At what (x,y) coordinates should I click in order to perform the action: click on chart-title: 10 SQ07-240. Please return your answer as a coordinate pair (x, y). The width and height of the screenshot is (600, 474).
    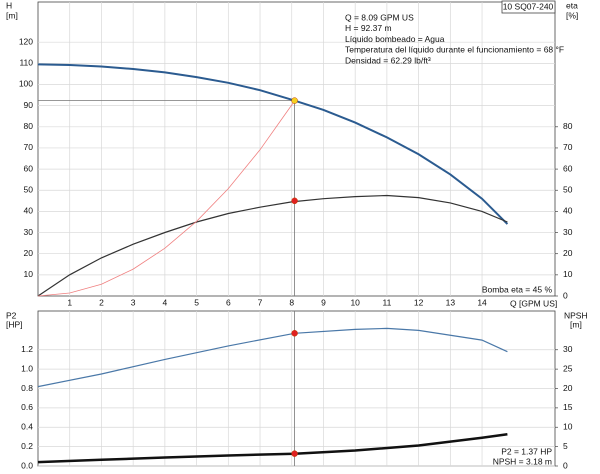
    Looking at the image, I should click on (528, 6).